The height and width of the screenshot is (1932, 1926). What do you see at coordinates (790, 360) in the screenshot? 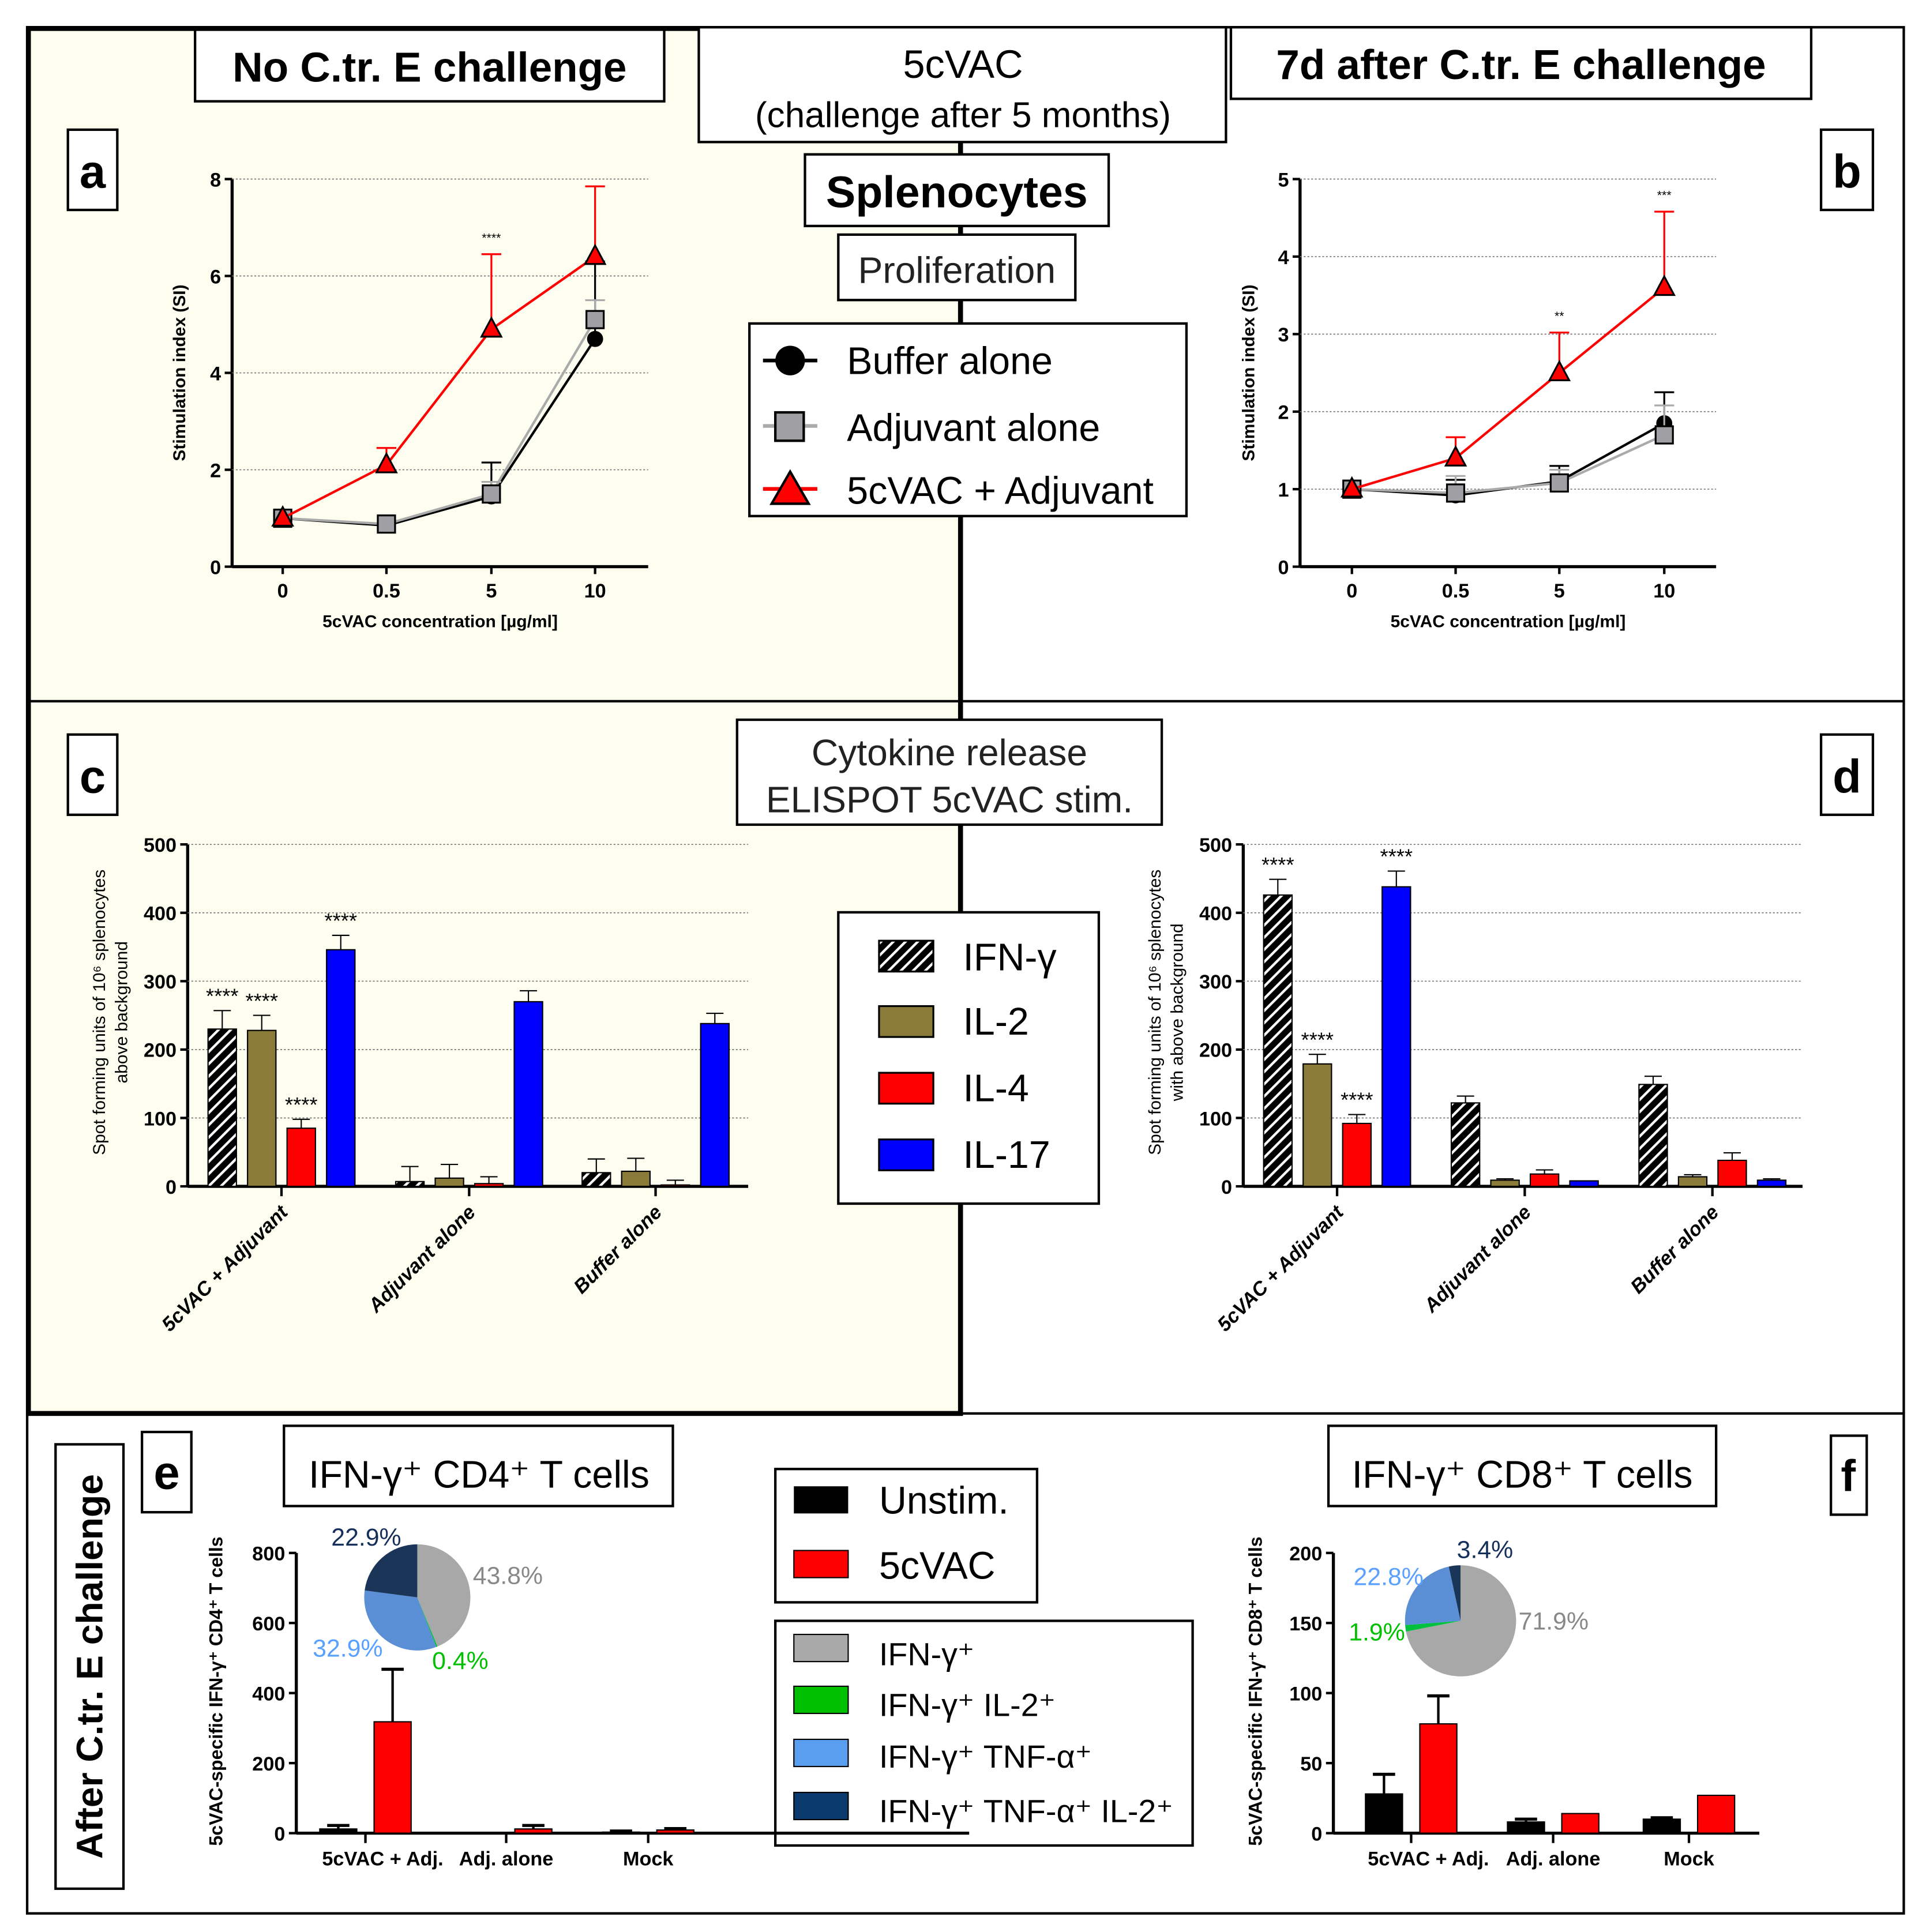
I see `circle-marker-icon` at bounding box center [790, 360].